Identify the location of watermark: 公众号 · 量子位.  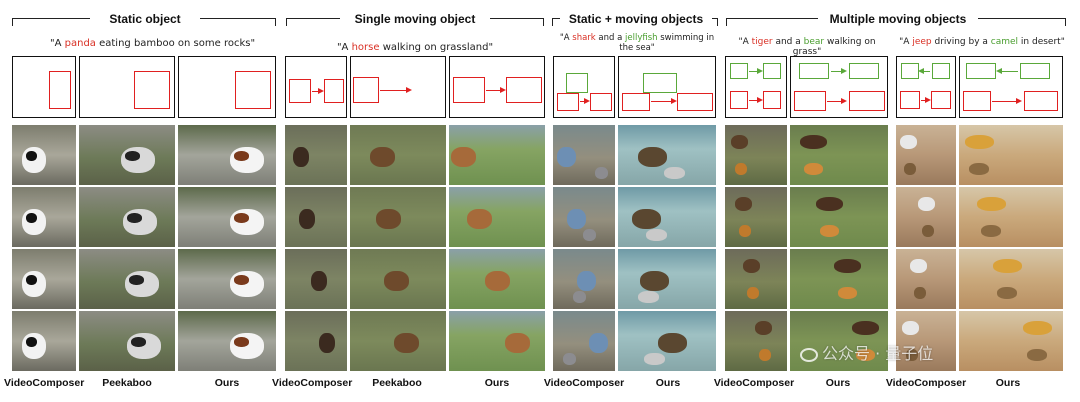
(866, 352).